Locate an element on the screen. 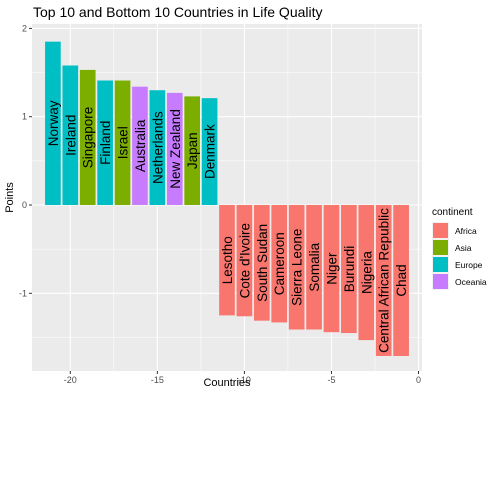 The image size is (504, 504). legend-label: Europe is located at coordinates (469, 265).